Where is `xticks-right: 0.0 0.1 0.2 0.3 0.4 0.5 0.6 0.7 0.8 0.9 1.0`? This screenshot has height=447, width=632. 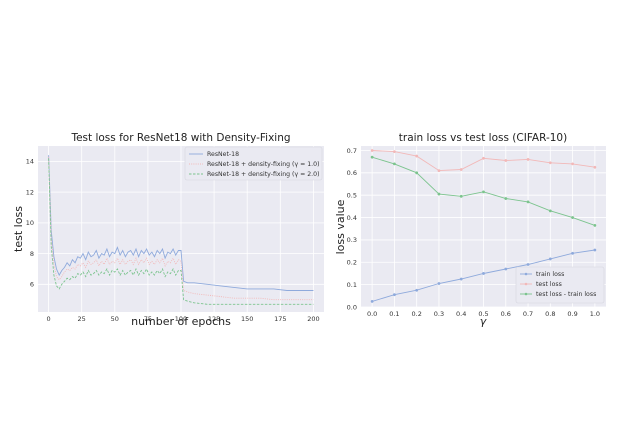 xticks-right: 0.0 0.1 0.2 0.3 0.4 0.5 0.6 0.7 0.8 0.9 1.0 is located at coordinates (483, 314).